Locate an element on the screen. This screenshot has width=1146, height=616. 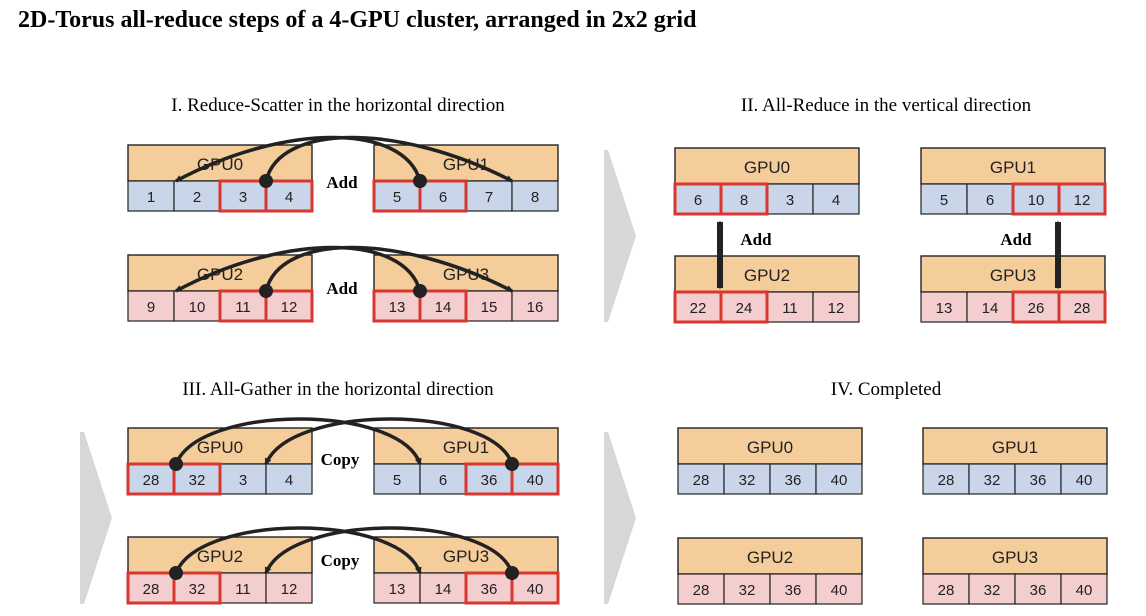
chunk-value: 15 is located at coordinates (489, 307).